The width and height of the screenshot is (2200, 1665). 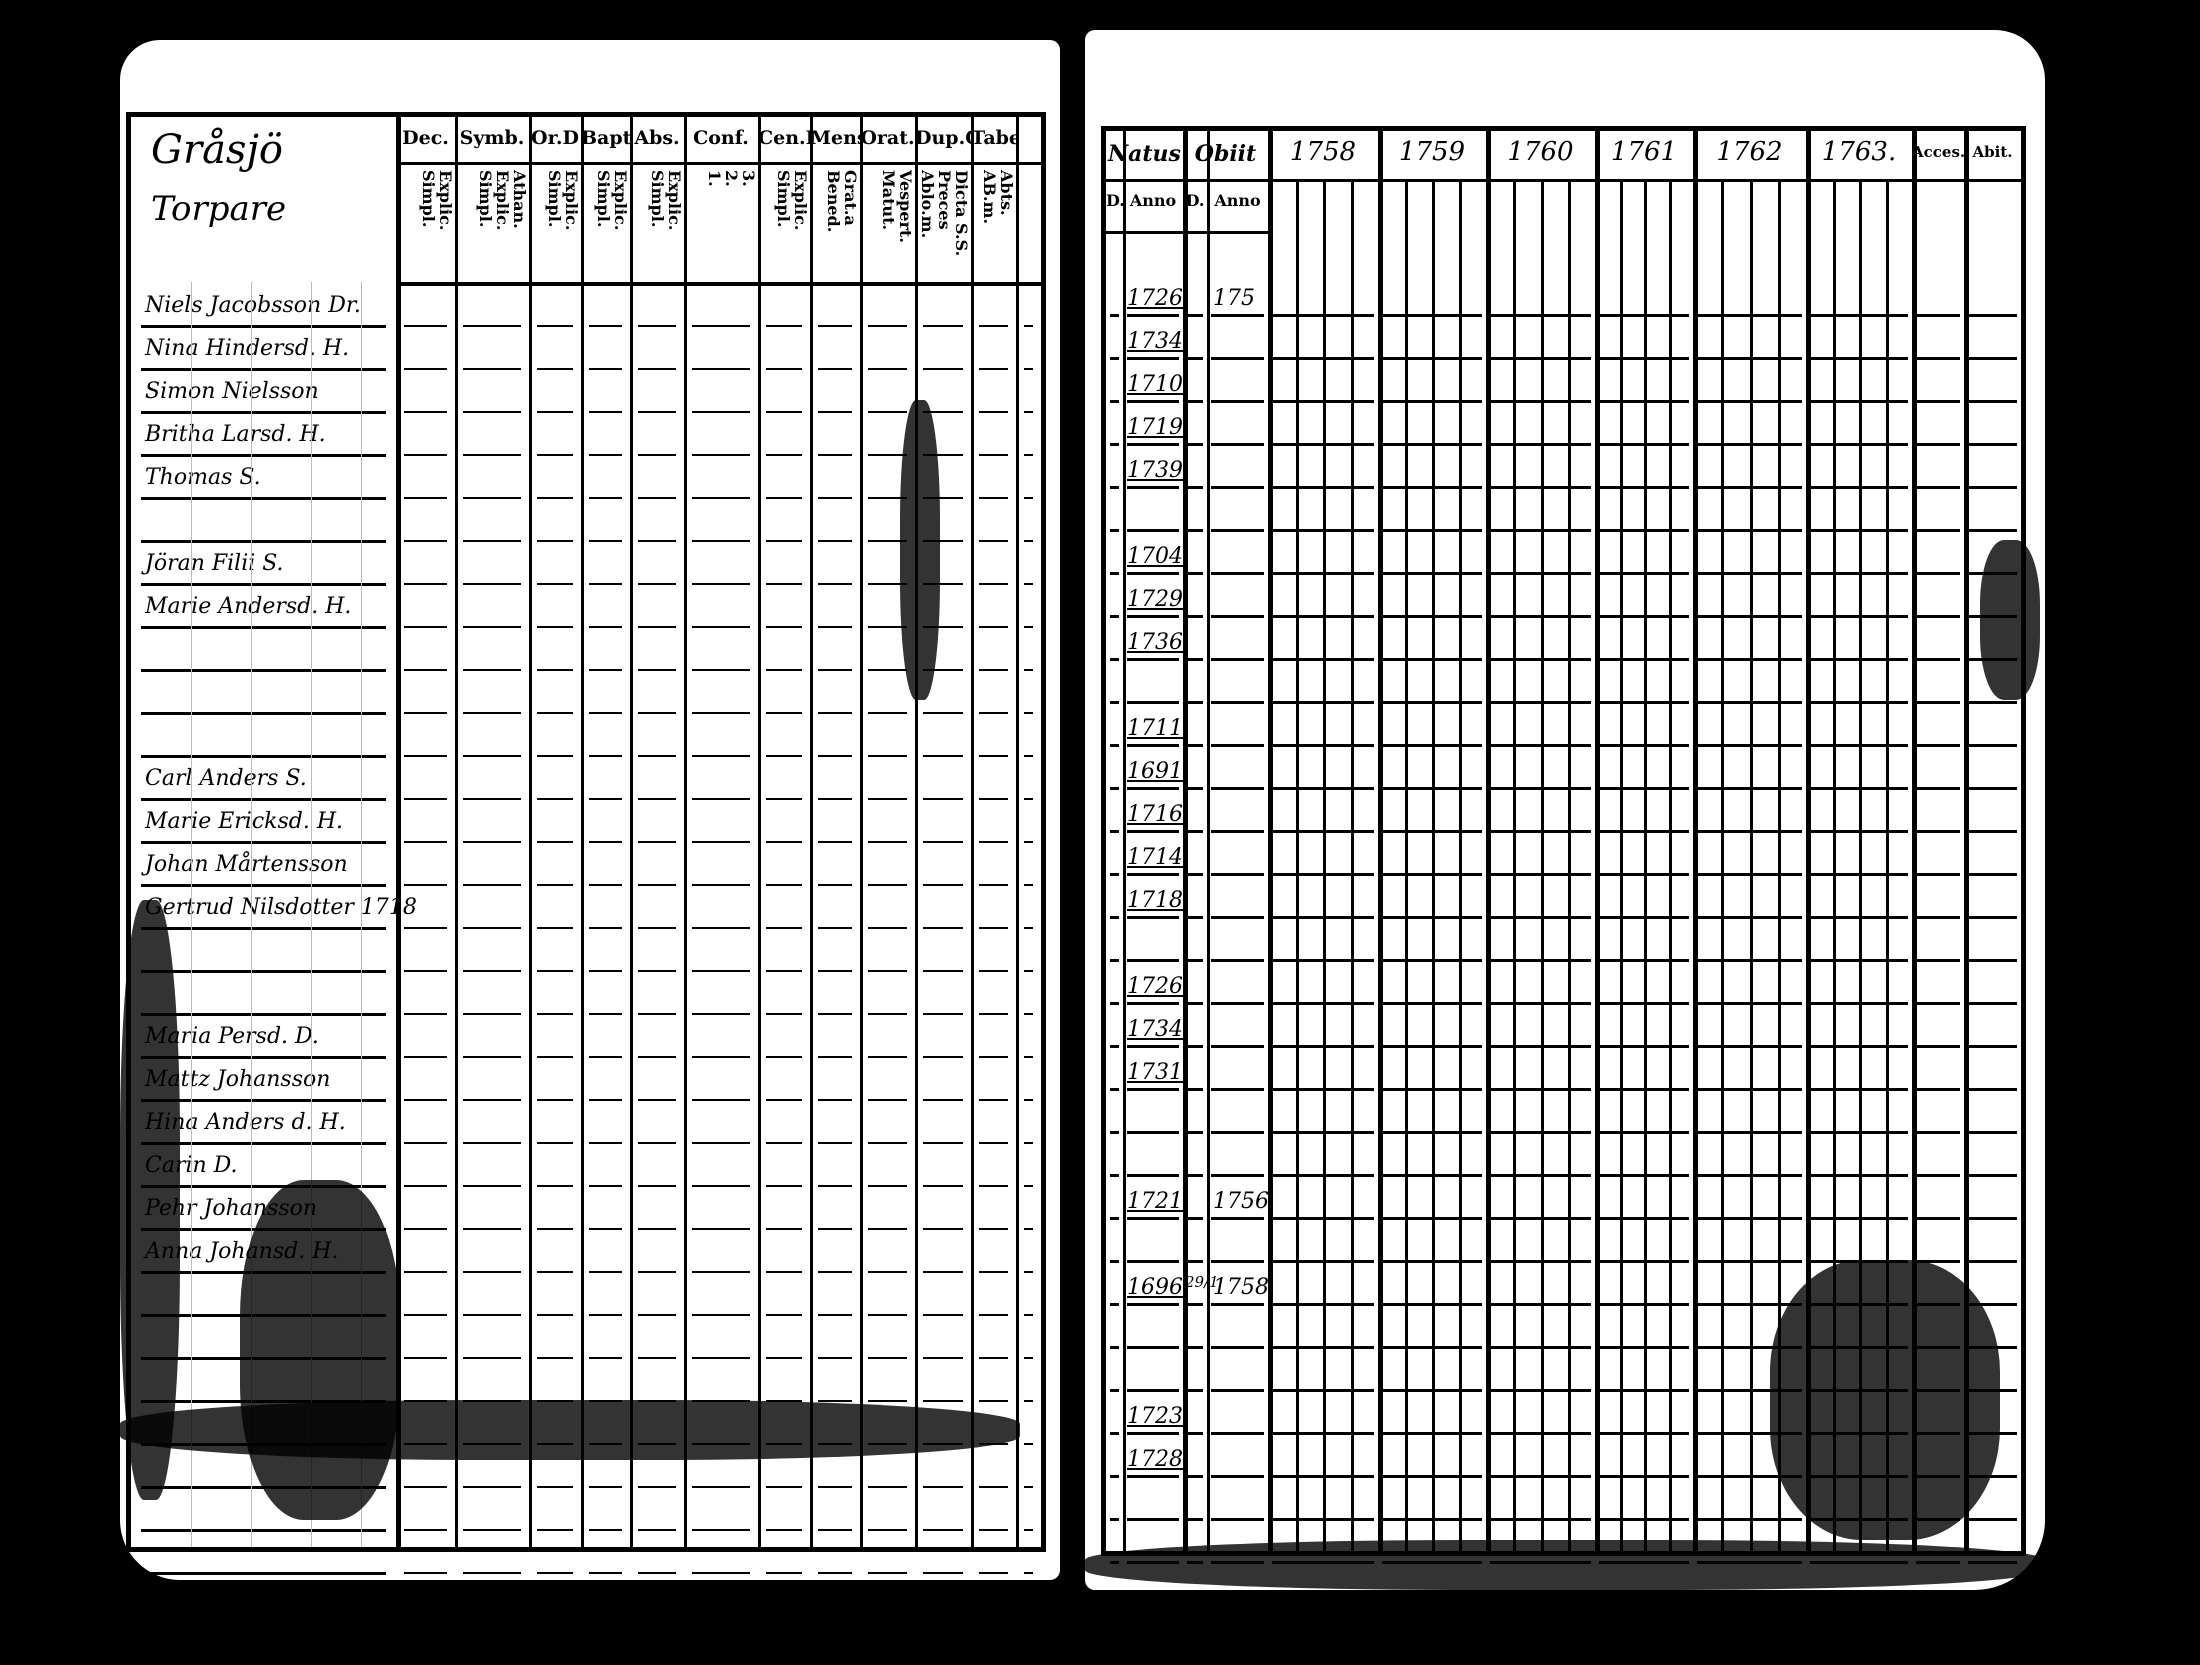 What do you see at coordinates (748, 178) in the screenshot?
I see `column-subheader: 3.` at bounding box center [748, 178].